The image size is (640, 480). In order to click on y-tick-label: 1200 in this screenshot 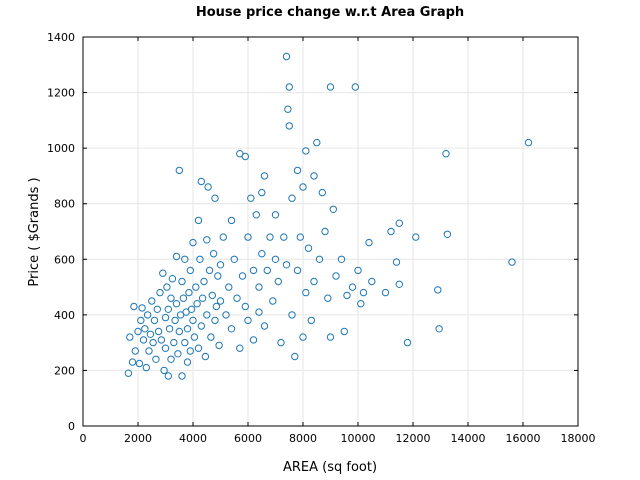, I will do `click(61, 93)`.